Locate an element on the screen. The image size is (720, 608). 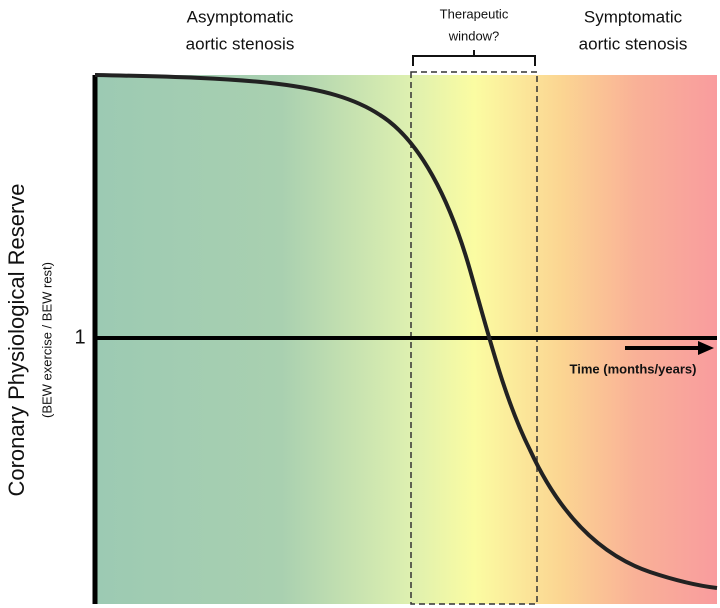
region-label: Asymptomatic is located at coordinates (240, 16).